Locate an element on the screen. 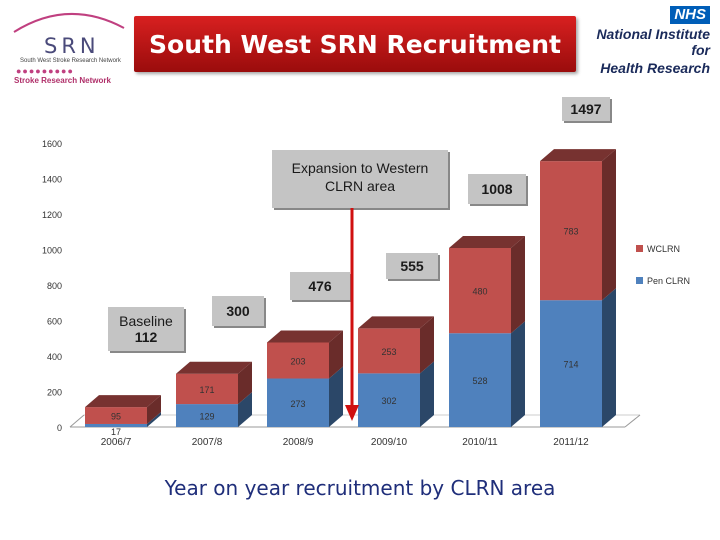  data-label-pen-clrn: 302 is located at coordinates (388, 401).